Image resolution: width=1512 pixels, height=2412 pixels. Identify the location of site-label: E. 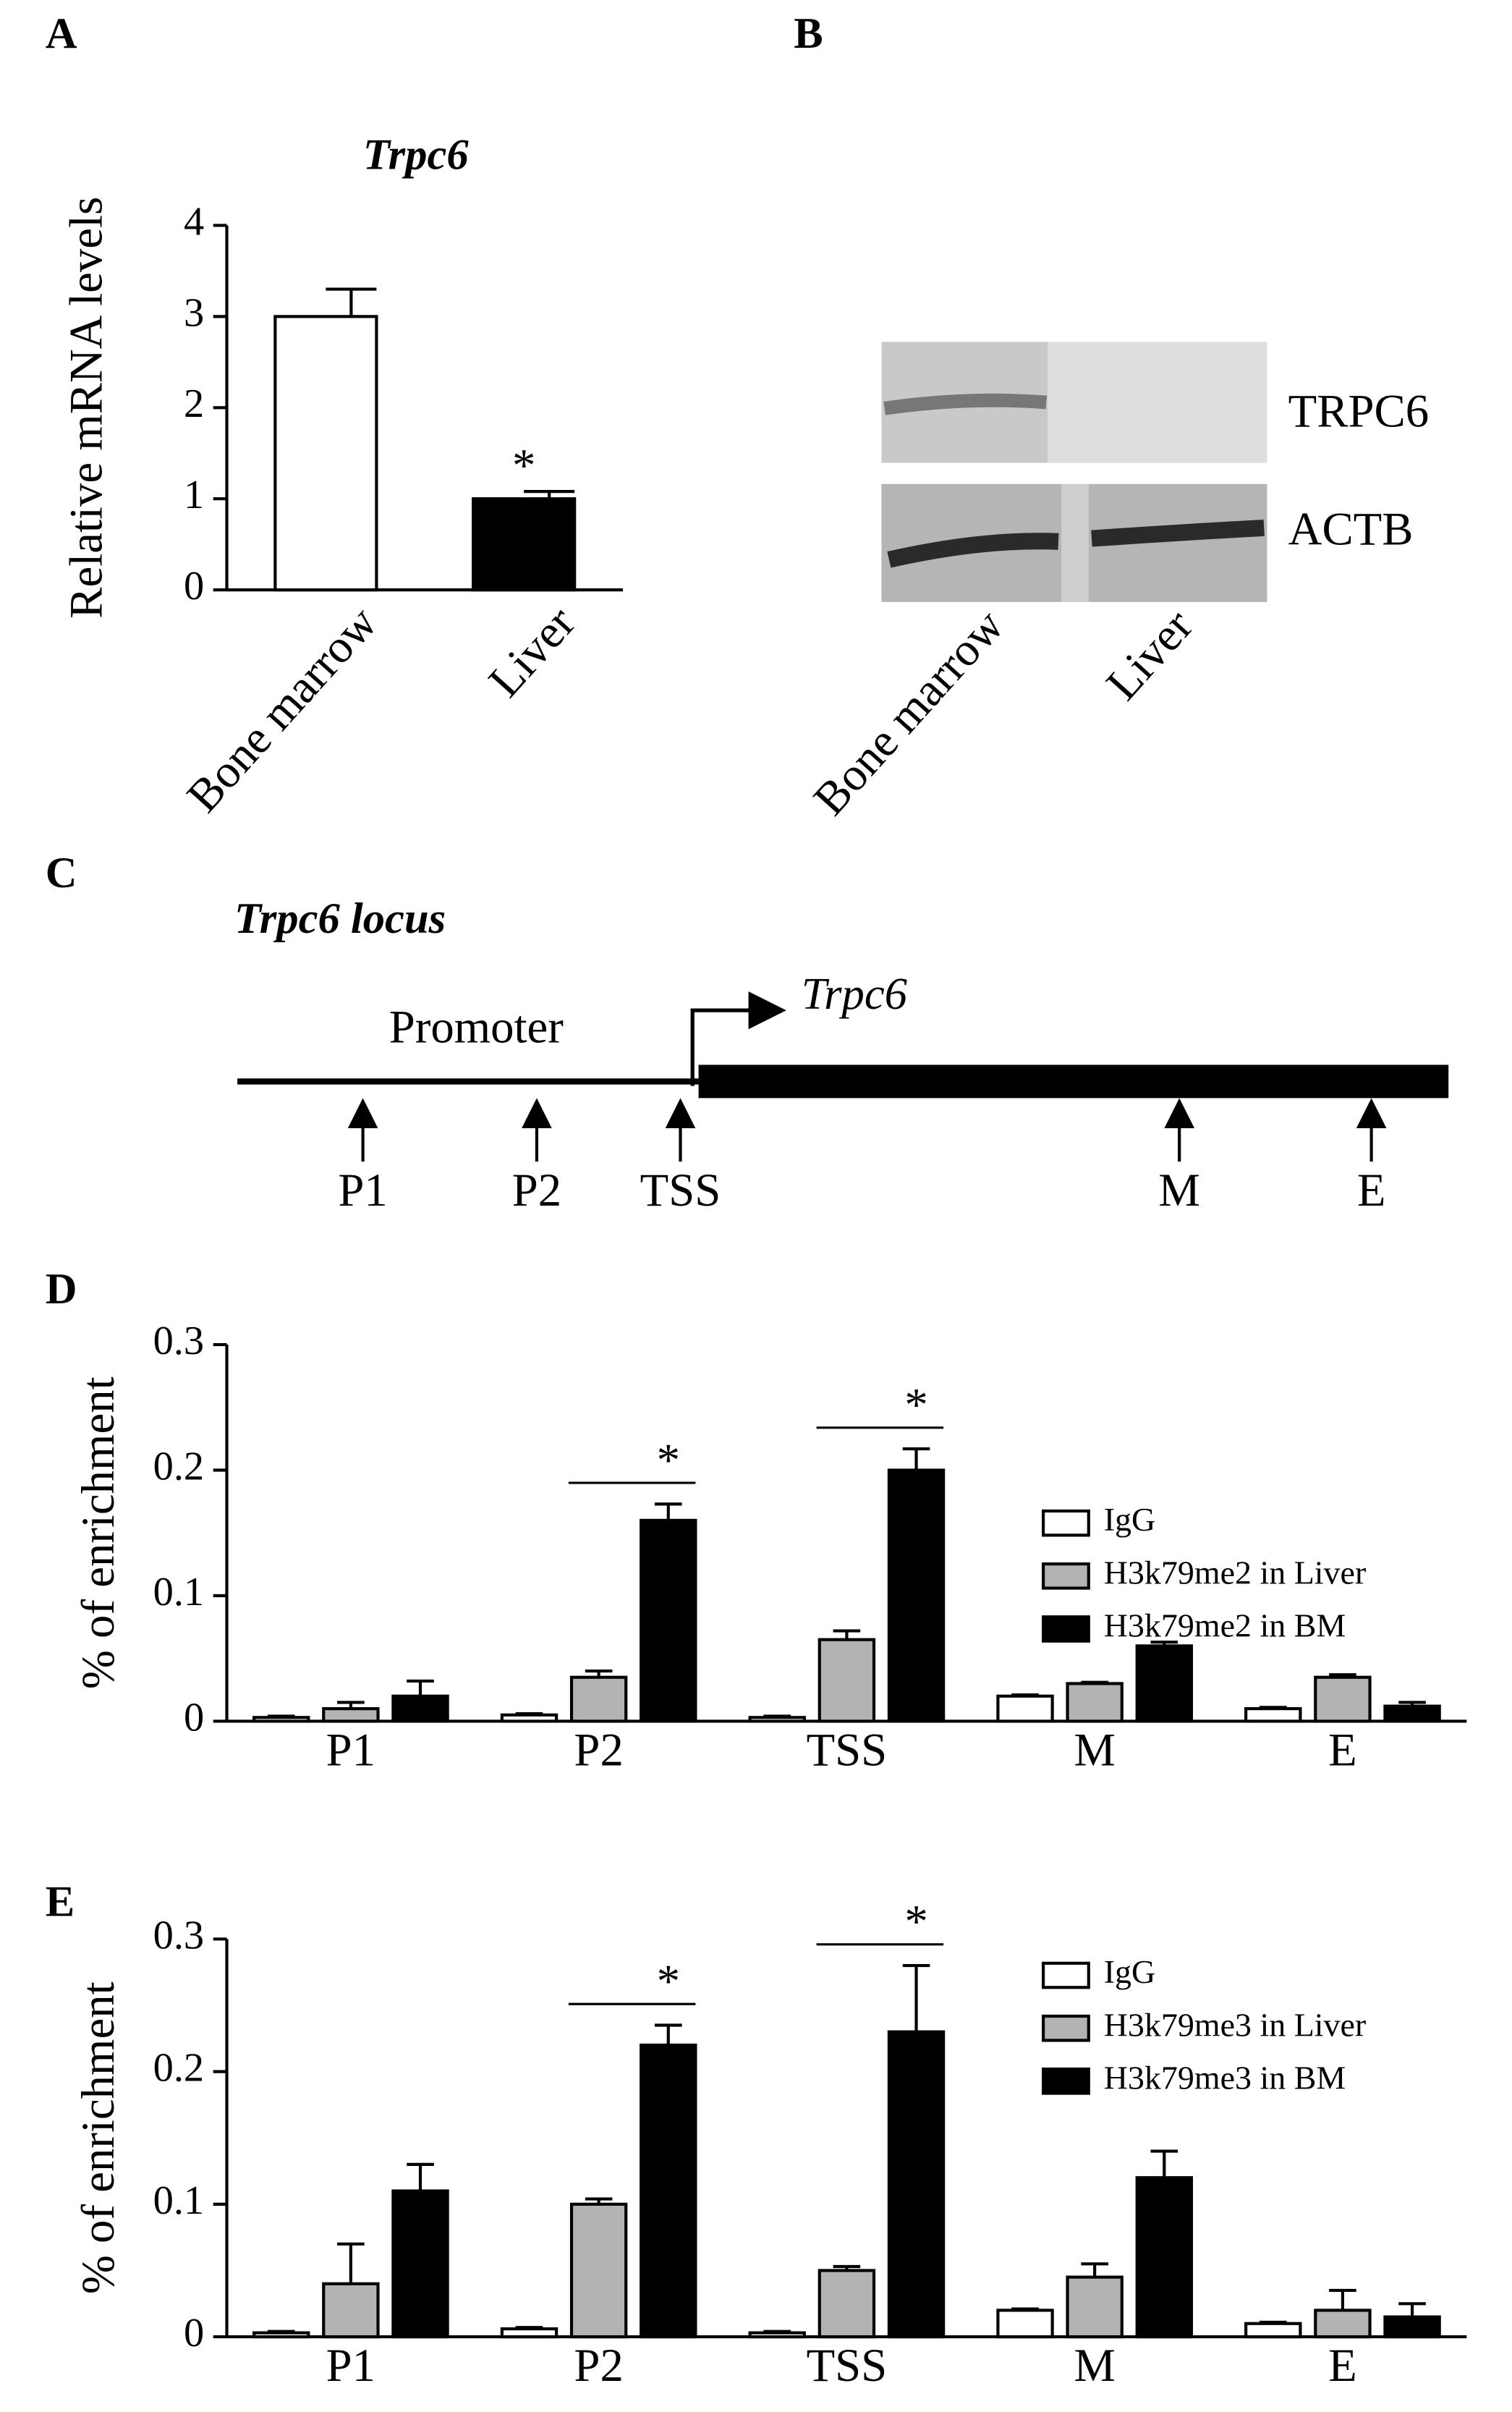
(1371, 1190).